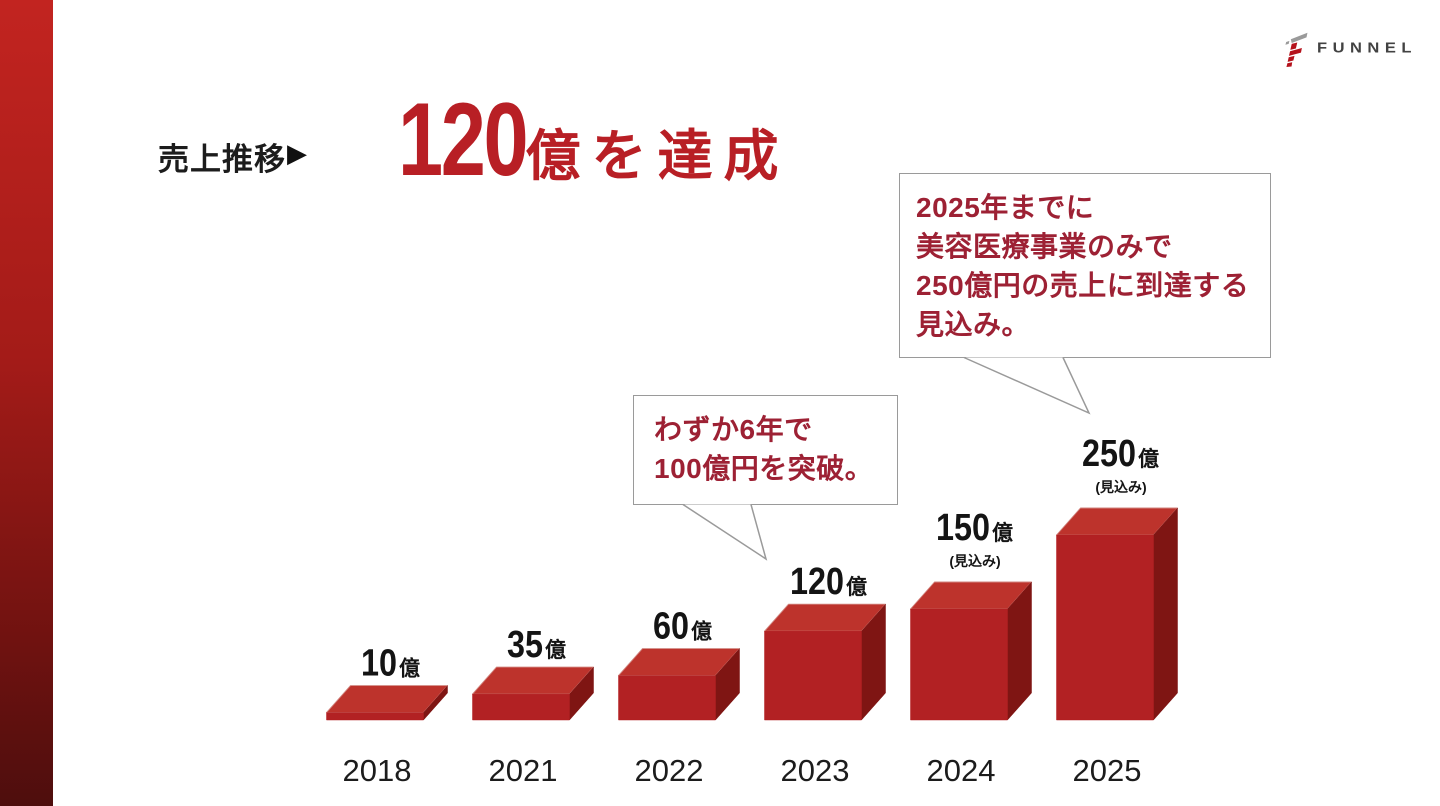  Describe the element at coordinates (1044, 246) in the screenshot. I see `callout-line: 美容医療事業のみで` at that location.